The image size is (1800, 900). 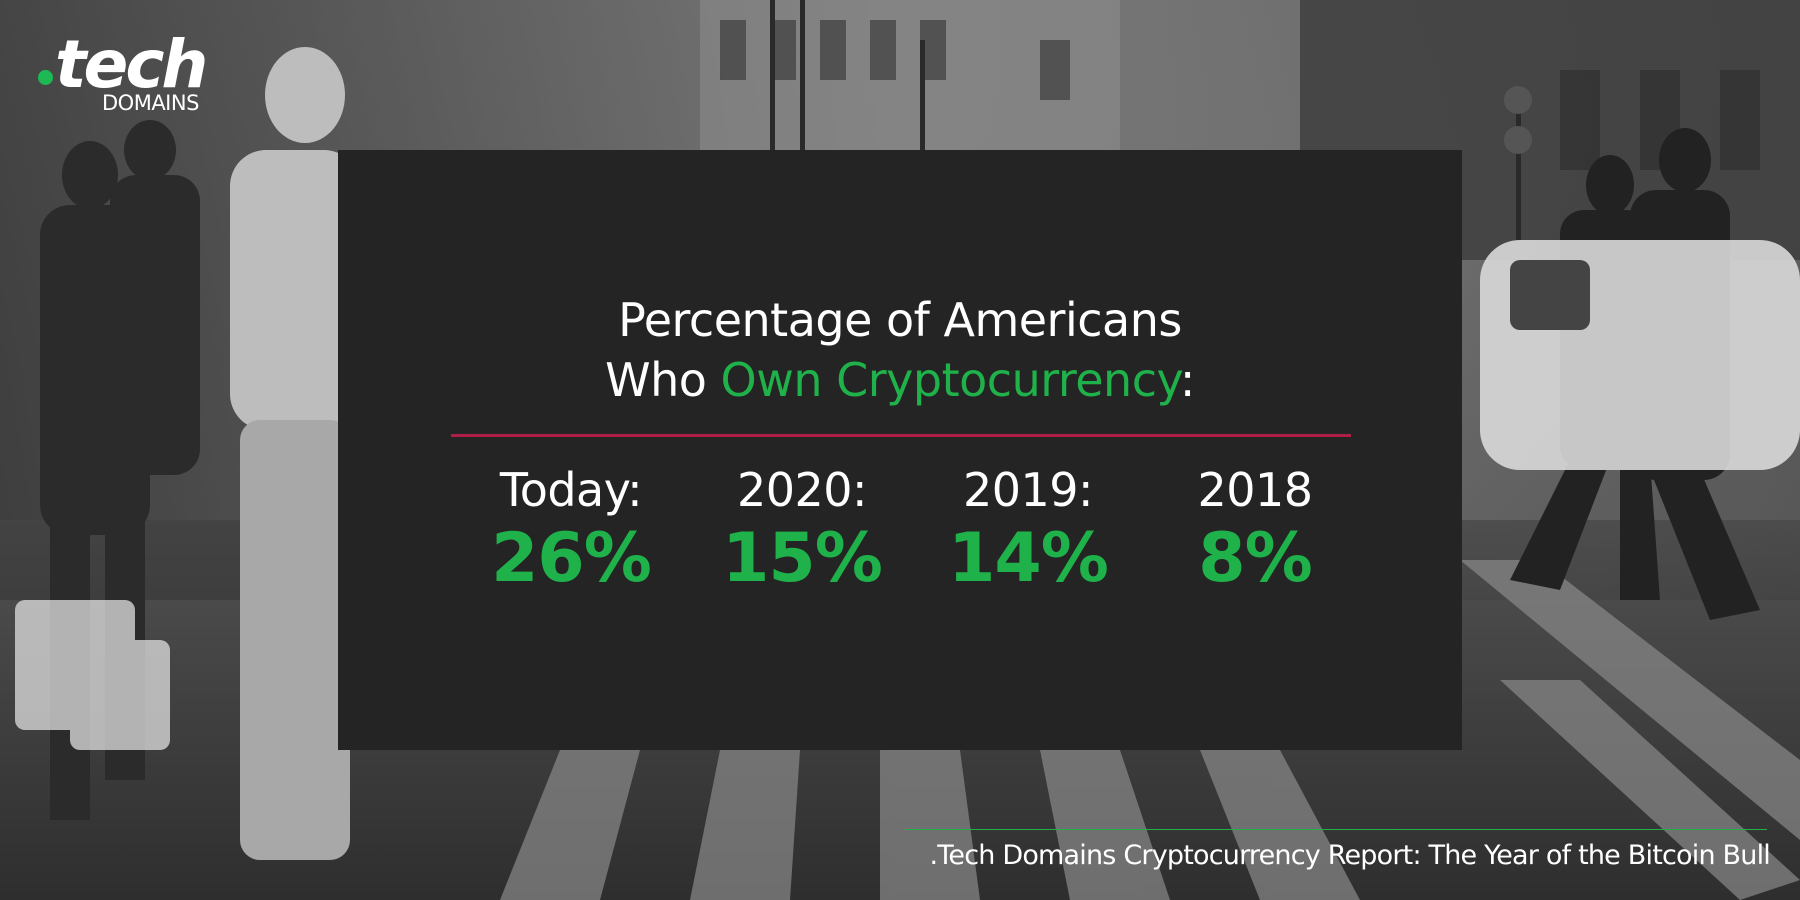 What do you see at coordinates (1255, 490) in the screenshot?
I see `stat-label: 2018` at bounding box center [1255, 490].